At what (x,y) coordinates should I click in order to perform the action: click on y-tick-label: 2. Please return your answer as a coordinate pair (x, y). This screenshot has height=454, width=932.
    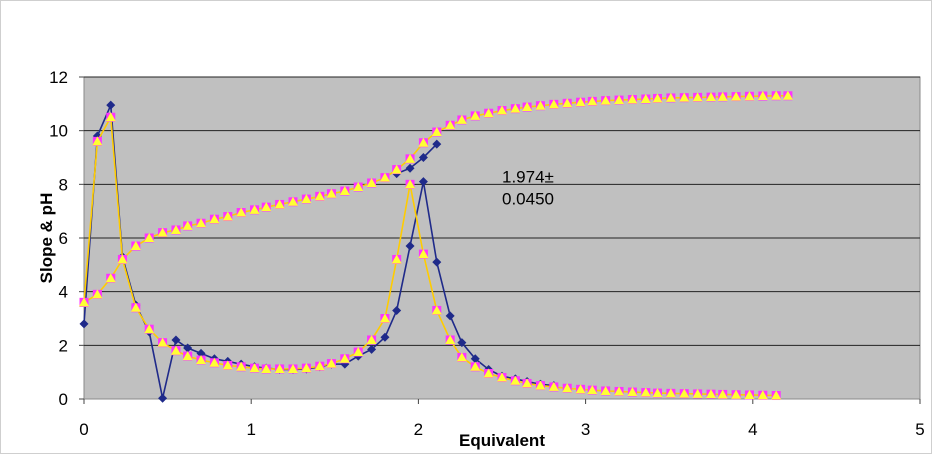
    Looking at the image, I should click on (63, 345).